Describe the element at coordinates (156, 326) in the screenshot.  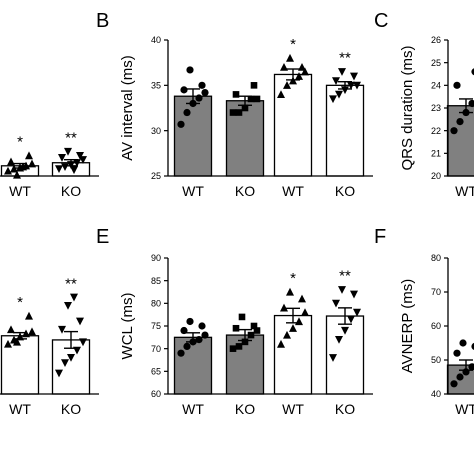
I see `y-tick-label: 75` at that location.